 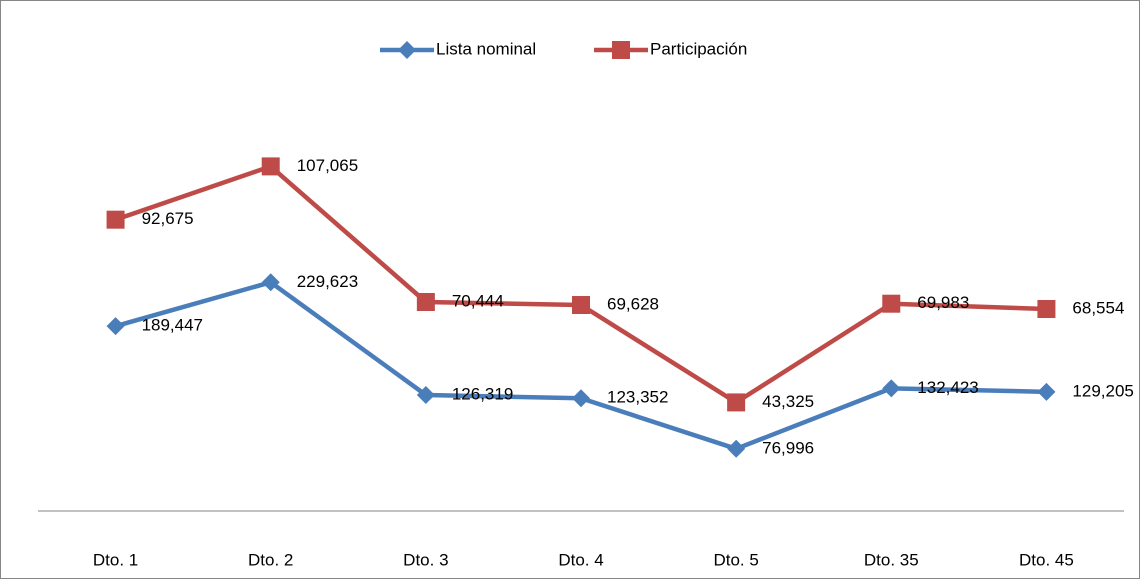 I want to click on x-tick-label: Dto. 4, so click(x=580, y=559).